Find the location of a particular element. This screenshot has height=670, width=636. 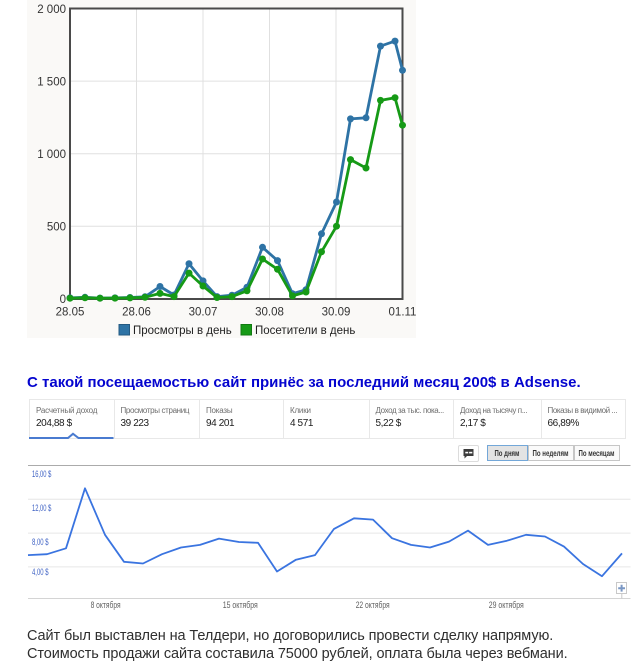

svg-text: 12,00 $ is located at coordinates (41, 508).